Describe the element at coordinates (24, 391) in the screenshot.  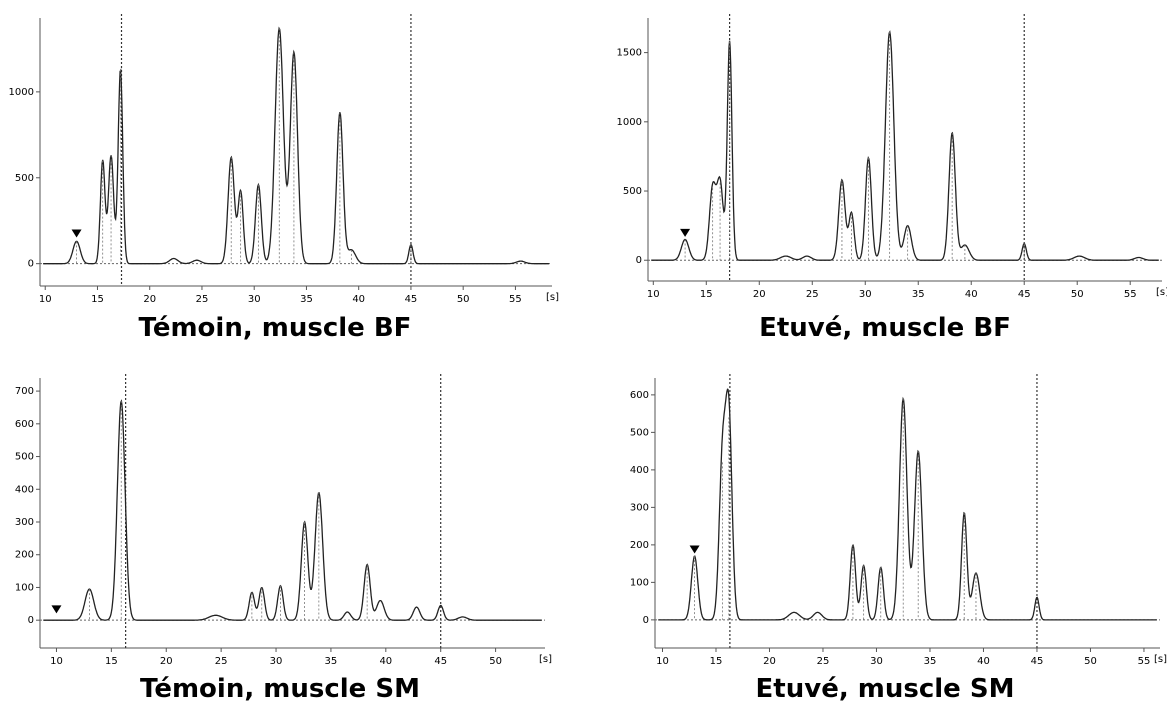
I see `y-tick-label: 700` at that location.